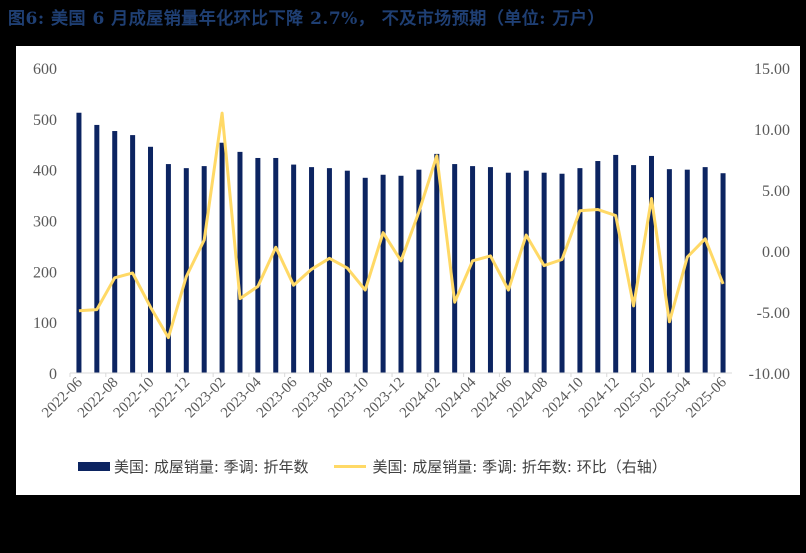  Describe the element at coordinates (350, 466) in the screenshot. I see `legend-swatch-line-icon` at that location.